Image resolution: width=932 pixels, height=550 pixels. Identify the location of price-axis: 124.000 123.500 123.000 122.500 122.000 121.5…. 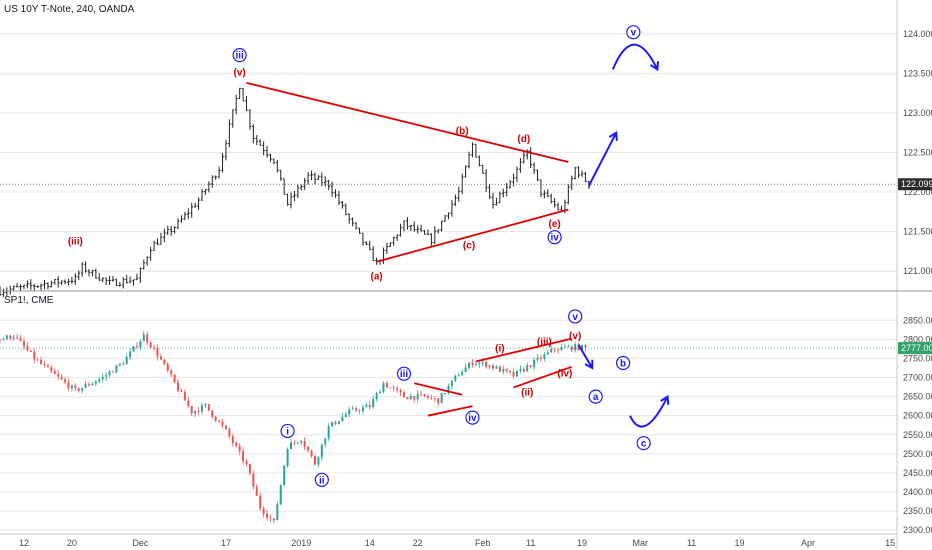
(915, 282).